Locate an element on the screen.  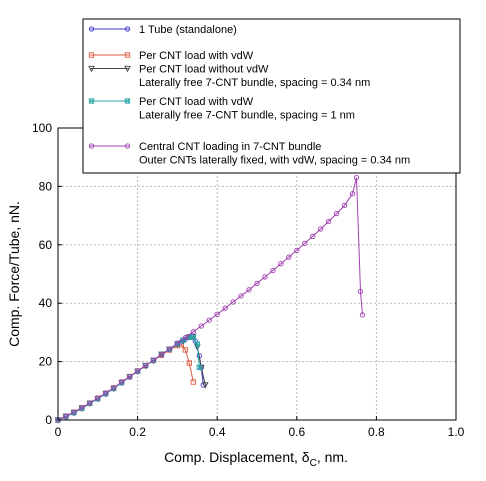
x-axis-label-suffix: , nm. is located at coordinates (332, 457).